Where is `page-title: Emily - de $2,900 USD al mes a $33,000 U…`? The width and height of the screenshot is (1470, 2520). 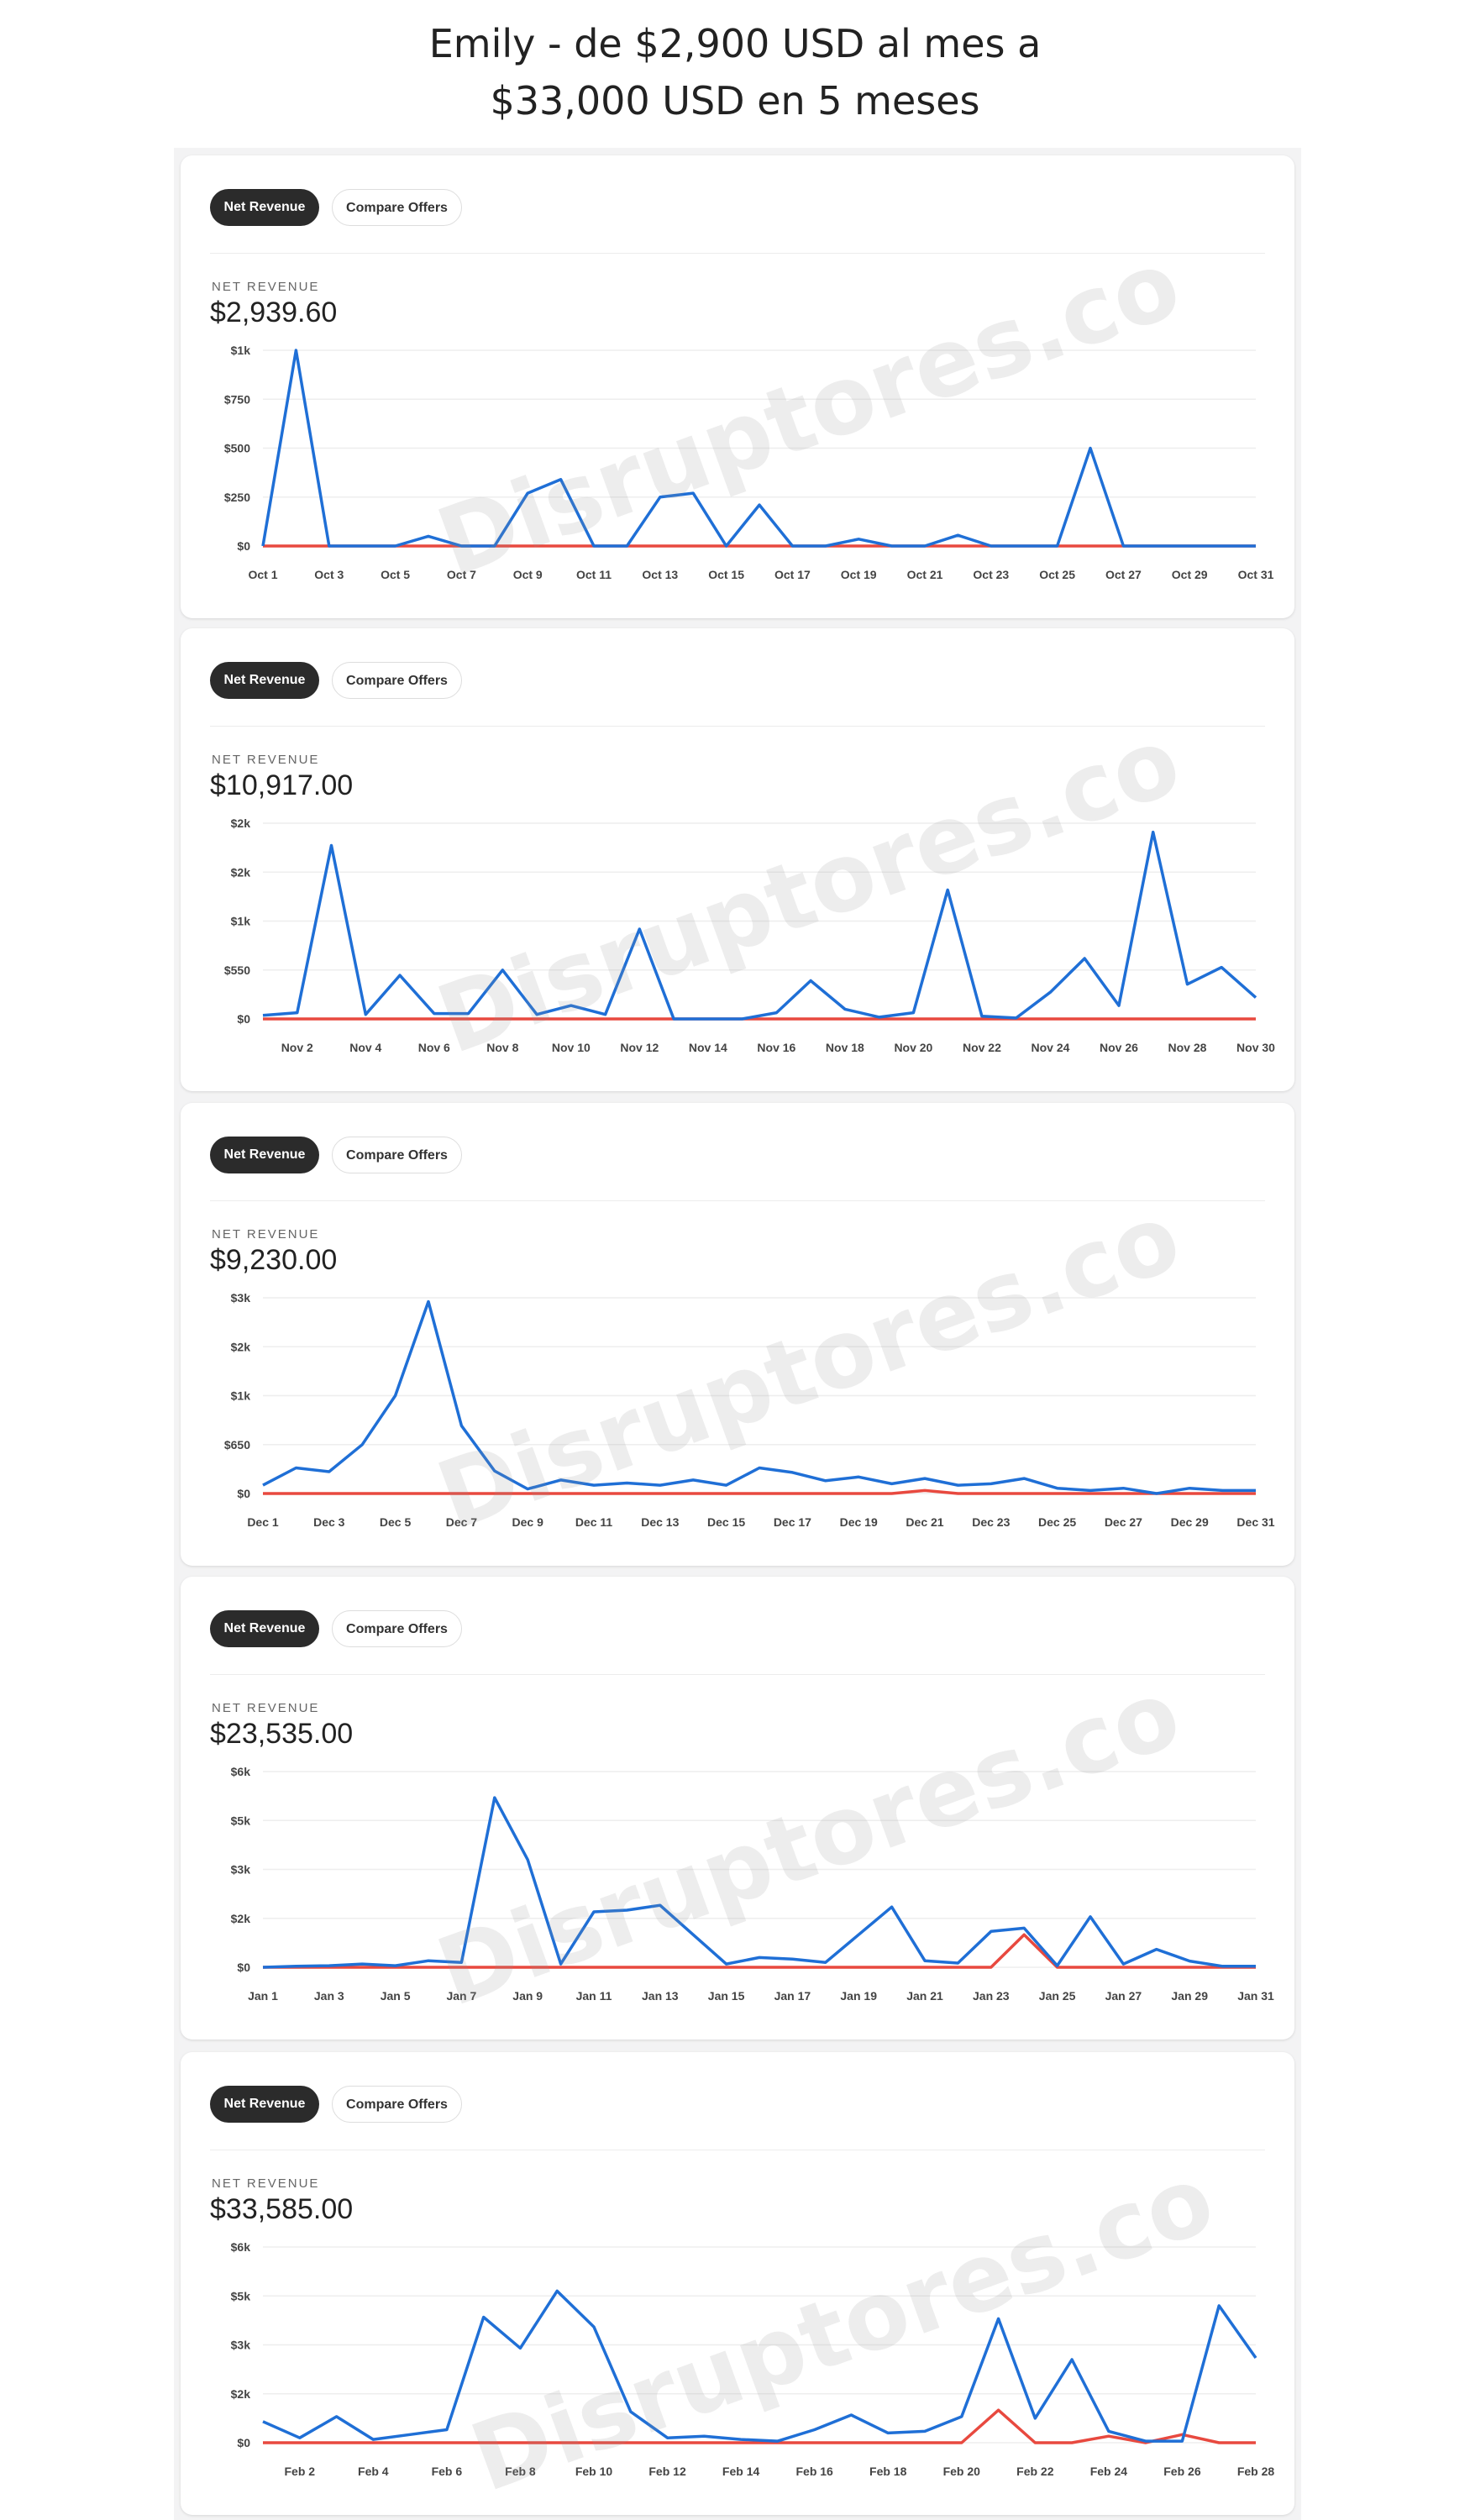 page-title: Emily - de $2,900 USD al mes a $33,000 U… is located at coordinates (735, 72).